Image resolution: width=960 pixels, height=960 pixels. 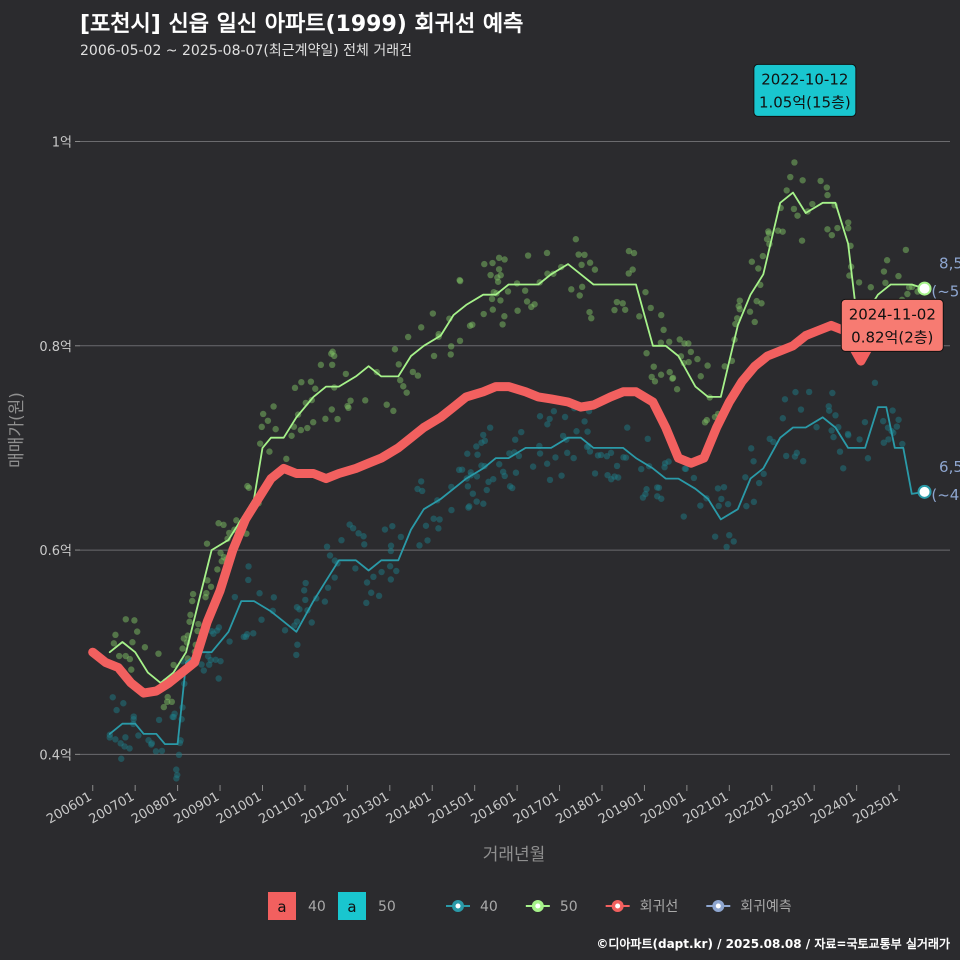 I want to click on legend-fill-key, so click(x=282, y=906).